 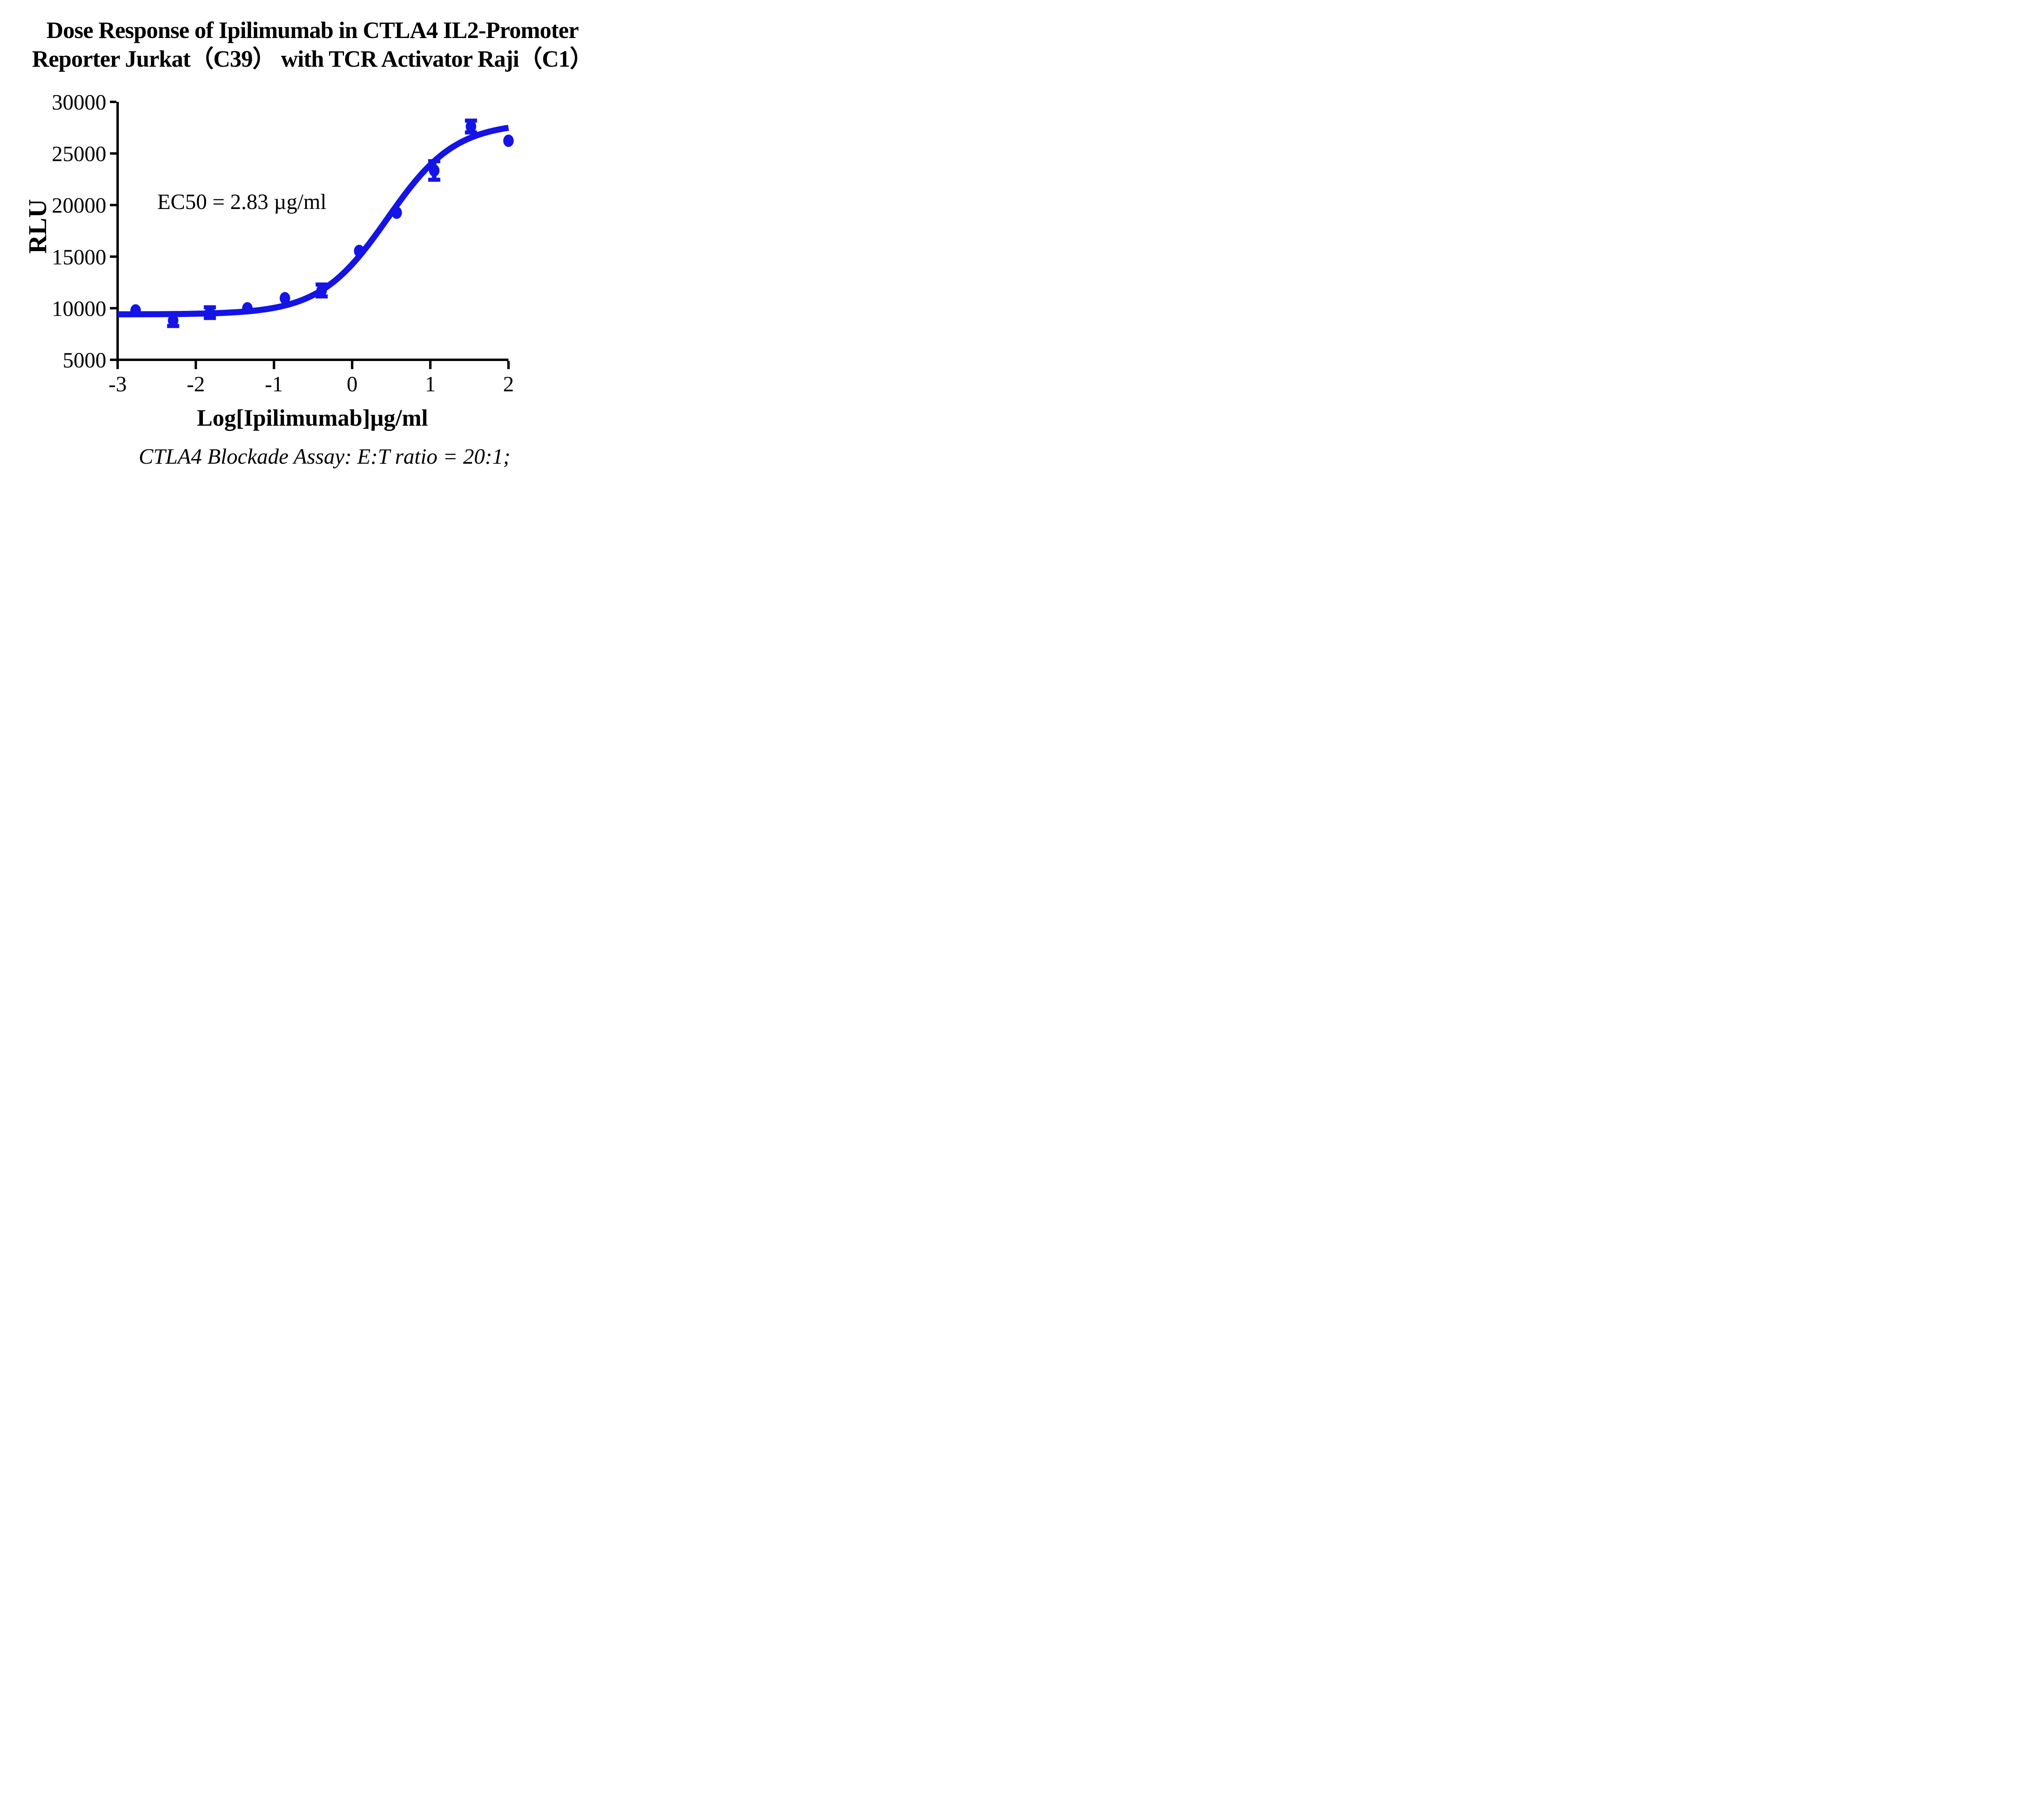 I want to click on x-axis-label: Log[Ipilimumab]µg/ml, so click(x=312, y=418).